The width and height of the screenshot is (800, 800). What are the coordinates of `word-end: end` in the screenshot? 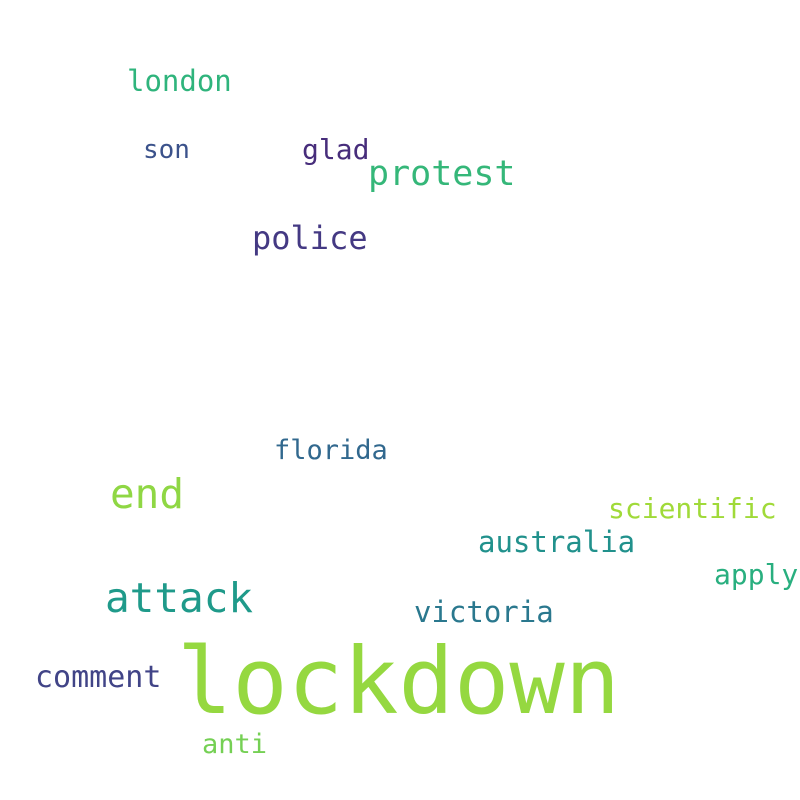 It's located at (147, 494).